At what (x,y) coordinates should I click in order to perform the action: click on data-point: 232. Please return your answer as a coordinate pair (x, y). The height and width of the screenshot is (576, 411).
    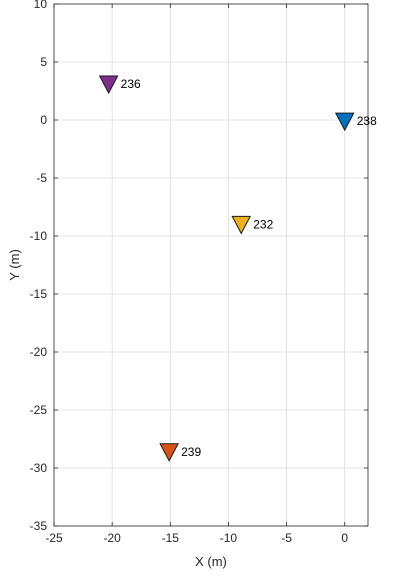
    Looking at the image, I should click on (252, 225).